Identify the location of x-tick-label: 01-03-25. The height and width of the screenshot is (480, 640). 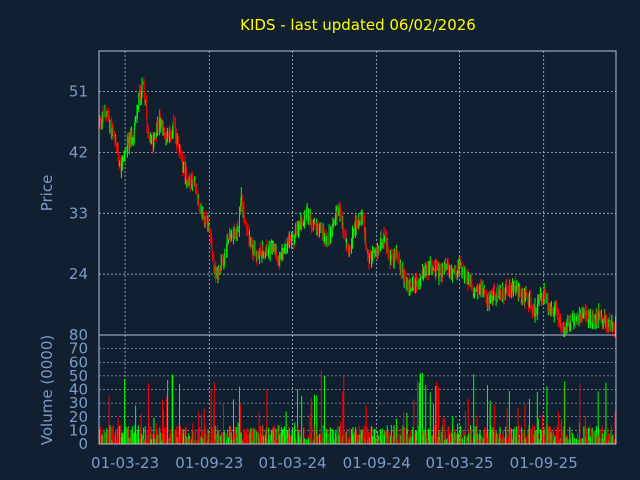
(459, 463).